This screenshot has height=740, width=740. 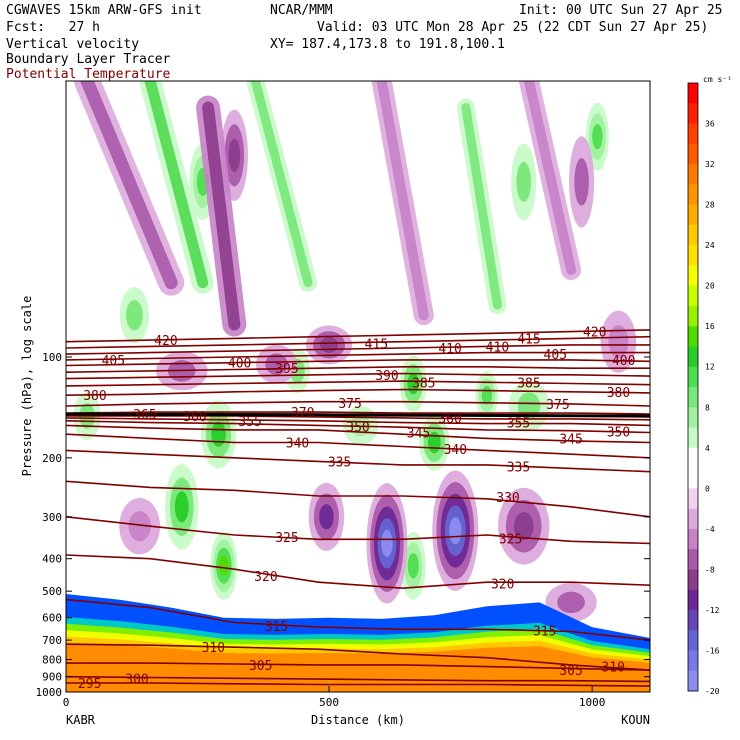 What do you see at coordinates (544, 631) in the screenshot?
I see `contour-label-7: 315` at bounding box center [544, 631].